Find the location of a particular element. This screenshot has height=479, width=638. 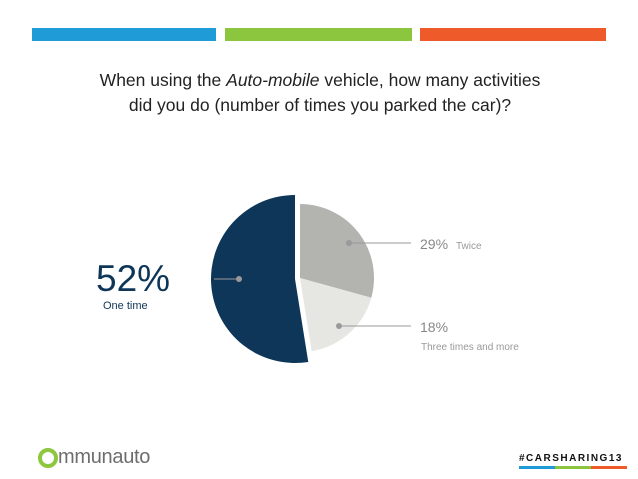

communauto-logo: mmunauto is located at coordinates (94, 457).